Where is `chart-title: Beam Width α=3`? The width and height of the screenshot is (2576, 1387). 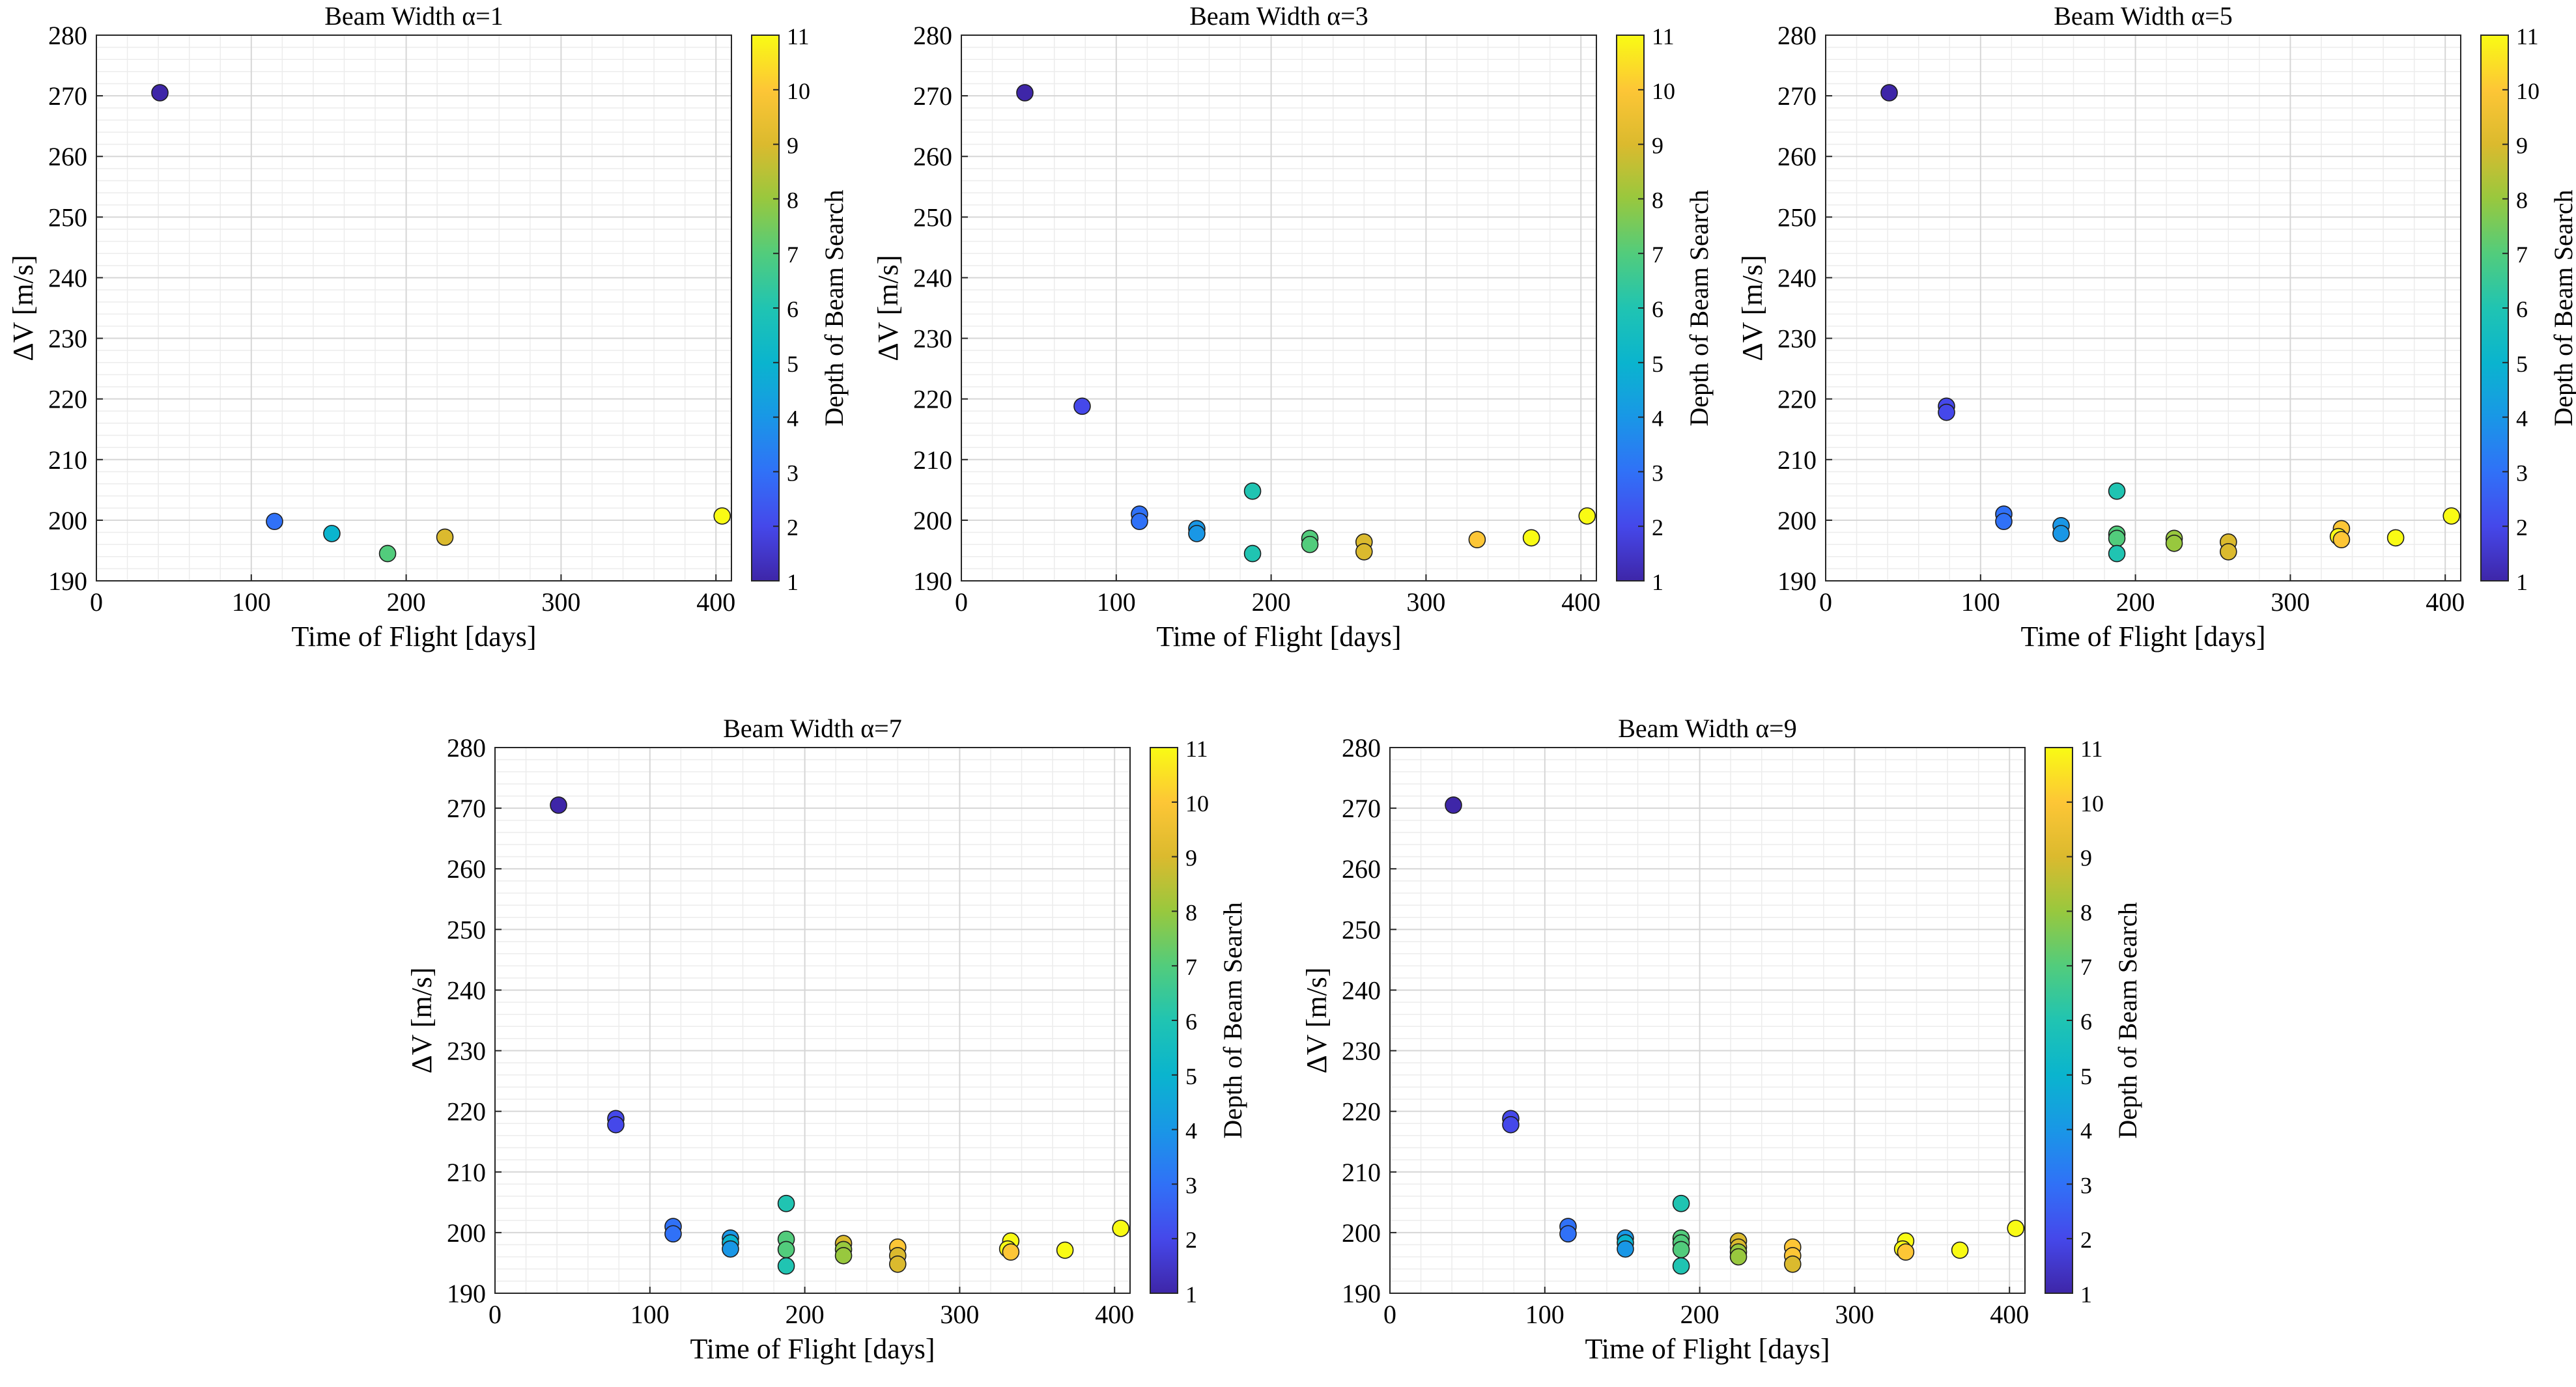
chart-title: Beam Width α=3 is located at coordinates (1278, 16).